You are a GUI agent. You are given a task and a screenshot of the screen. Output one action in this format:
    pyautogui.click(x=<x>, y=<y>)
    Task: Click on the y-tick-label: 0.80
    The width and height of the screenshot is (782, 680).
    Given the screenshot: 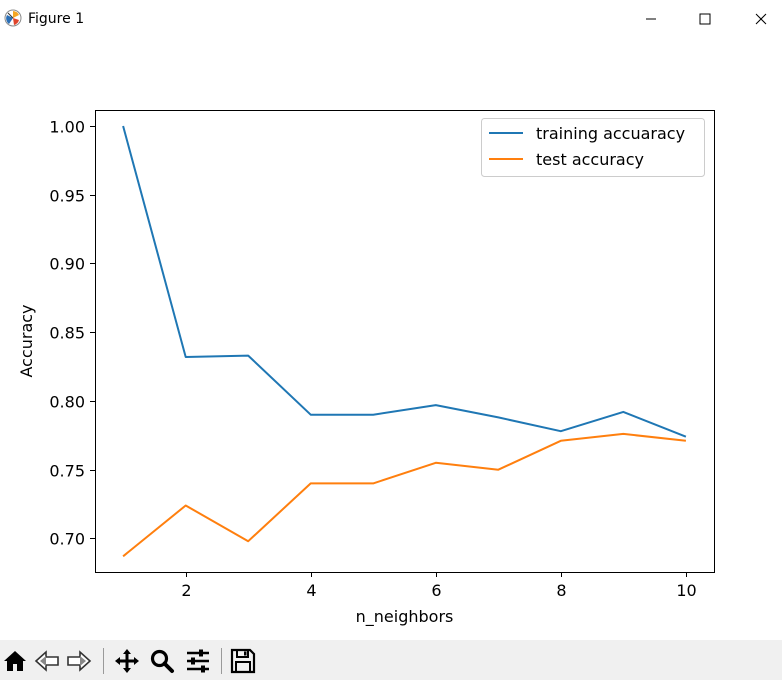 What is the action you would take?
    pyautogui.click(x=67, y=402)
    